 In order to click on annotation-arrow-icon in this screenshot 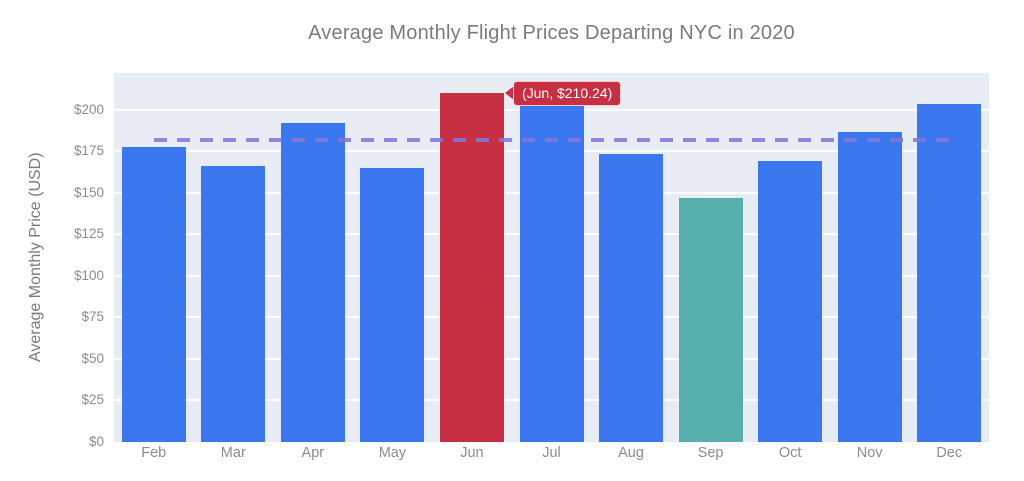, I will do `click(509, 93)`.